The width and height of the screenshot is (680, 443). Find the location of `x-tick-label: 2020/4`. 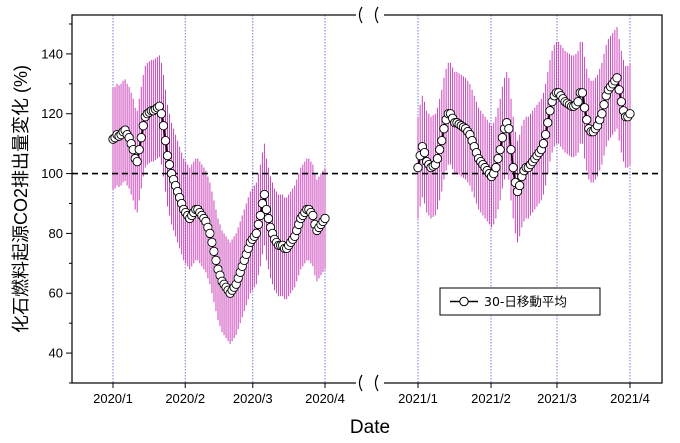

x-tick-label: 2020/4 is located at coordinates (325, 398).